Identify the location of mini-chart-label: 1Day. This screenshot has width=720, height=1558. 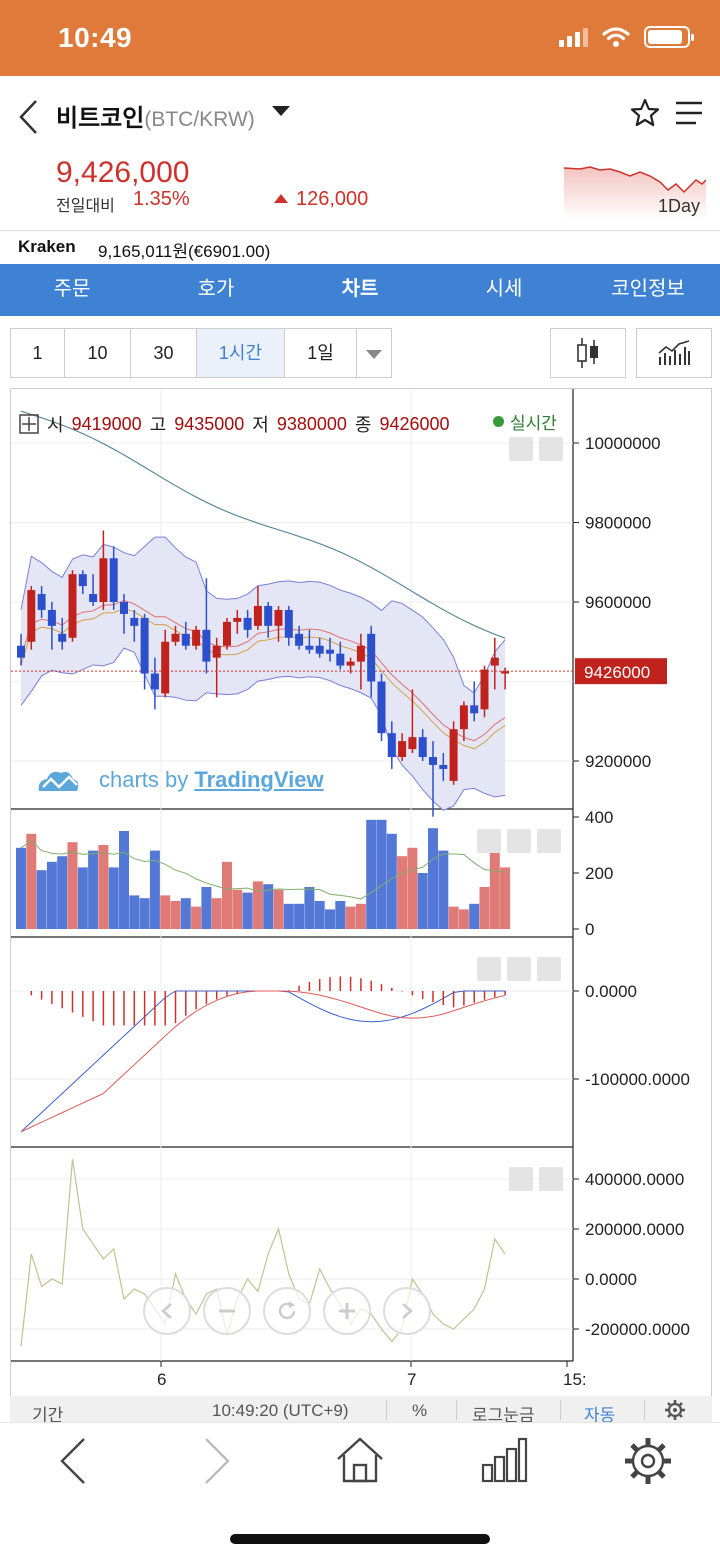
(679, 206).